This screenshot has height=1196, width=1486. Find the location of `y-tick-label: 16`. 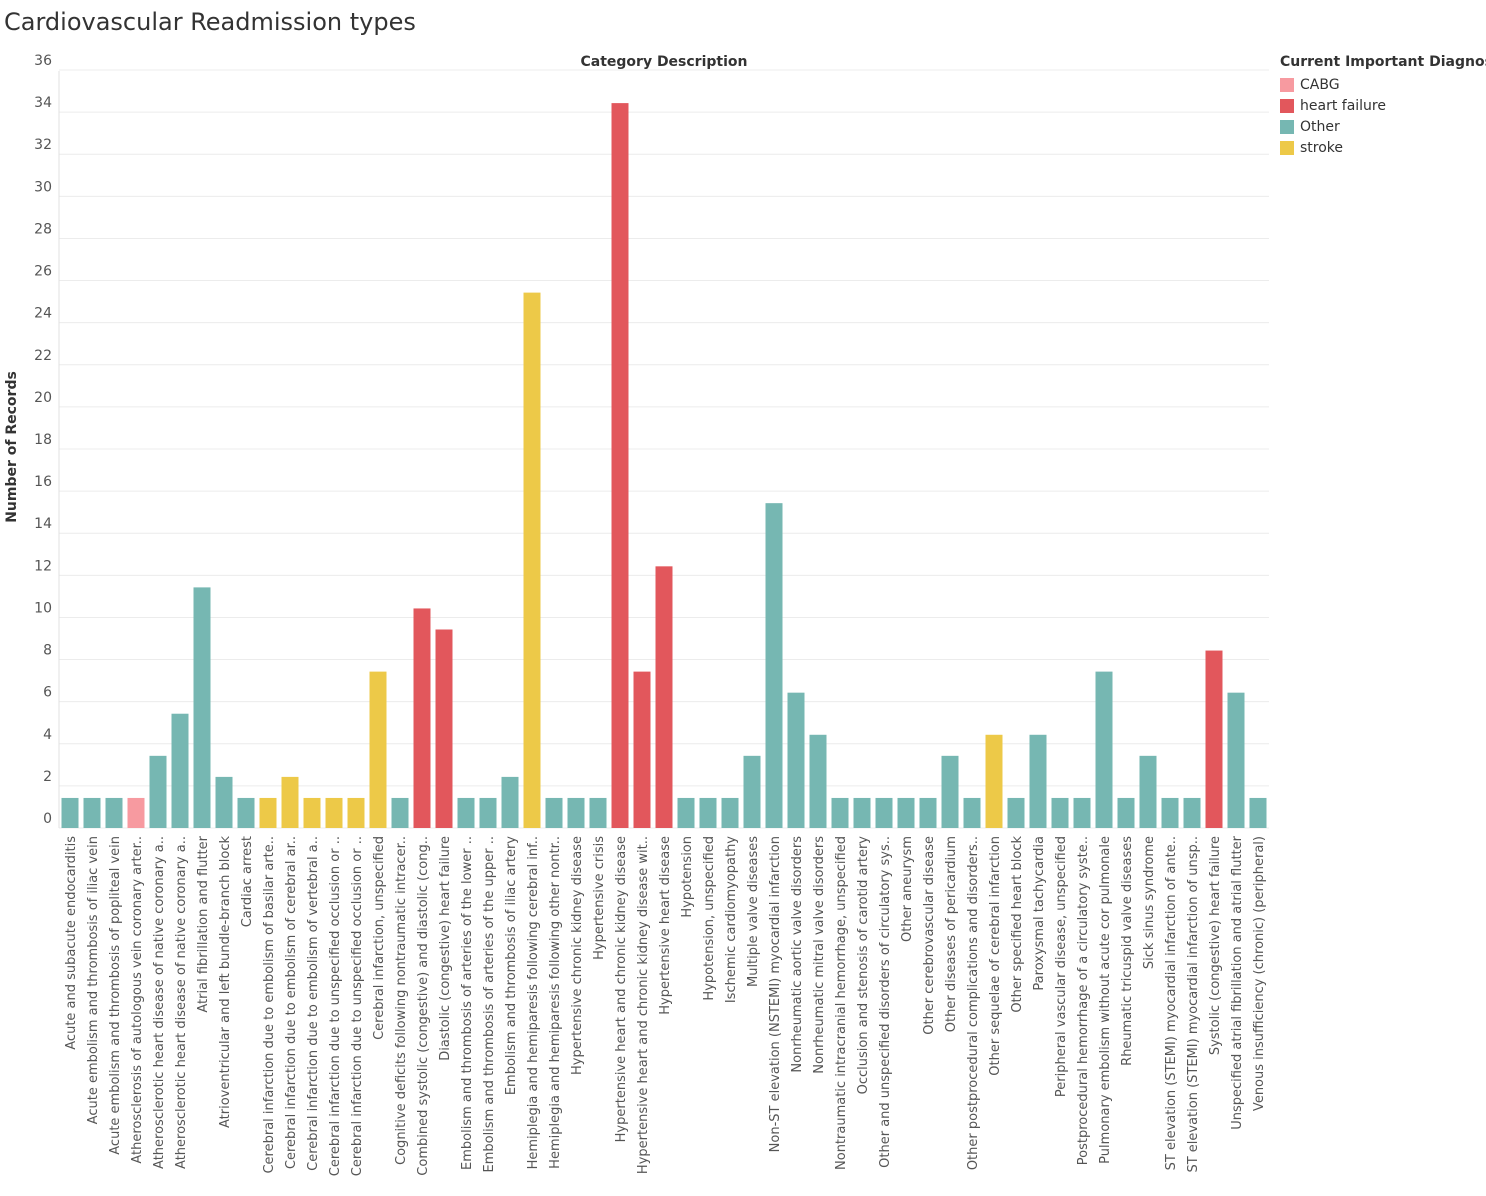

y-tick-label: 16 is located at coordinates (43, 482).